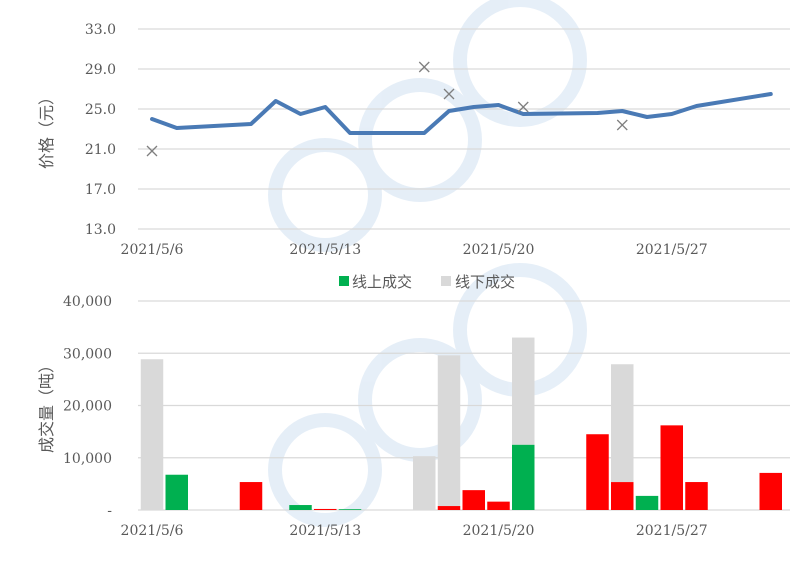 The height and width of the screenshot is (563, 812). I want to click on y-axis-label: 价格（元）, so click(46, 129).